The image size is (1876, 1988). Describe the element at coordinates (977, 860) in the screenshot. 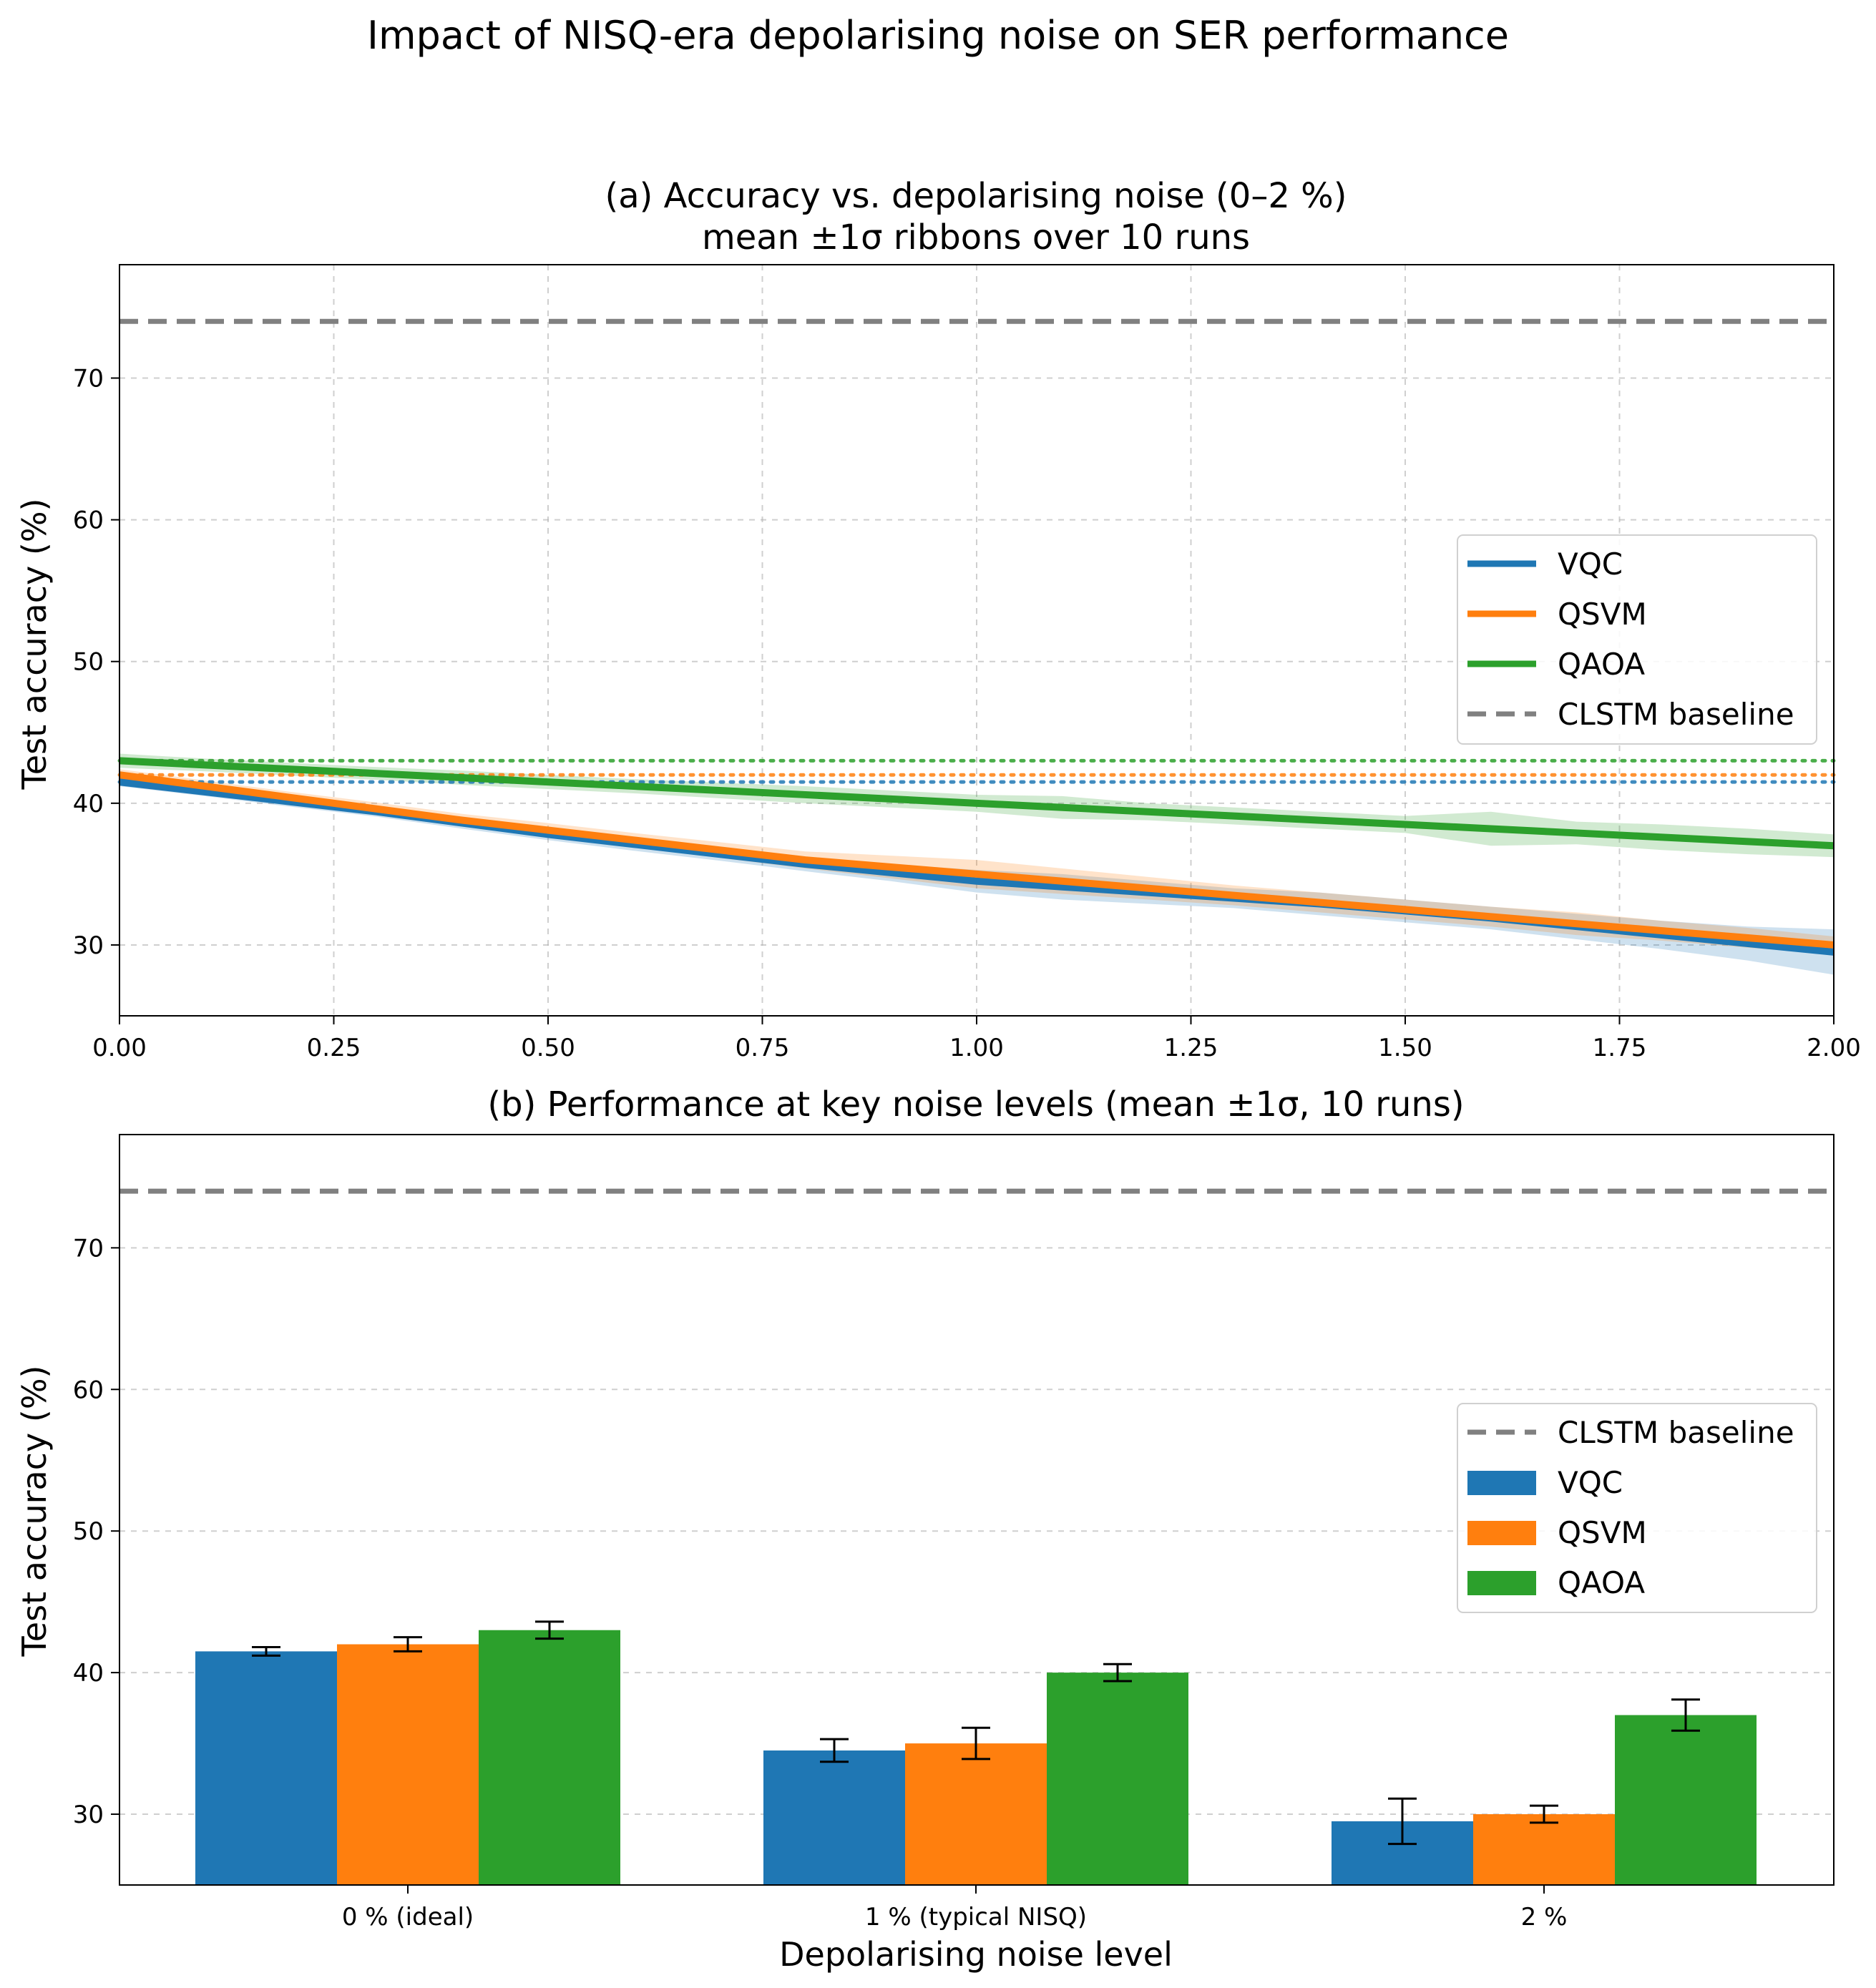

I see `series-line-qsvm` at that location.